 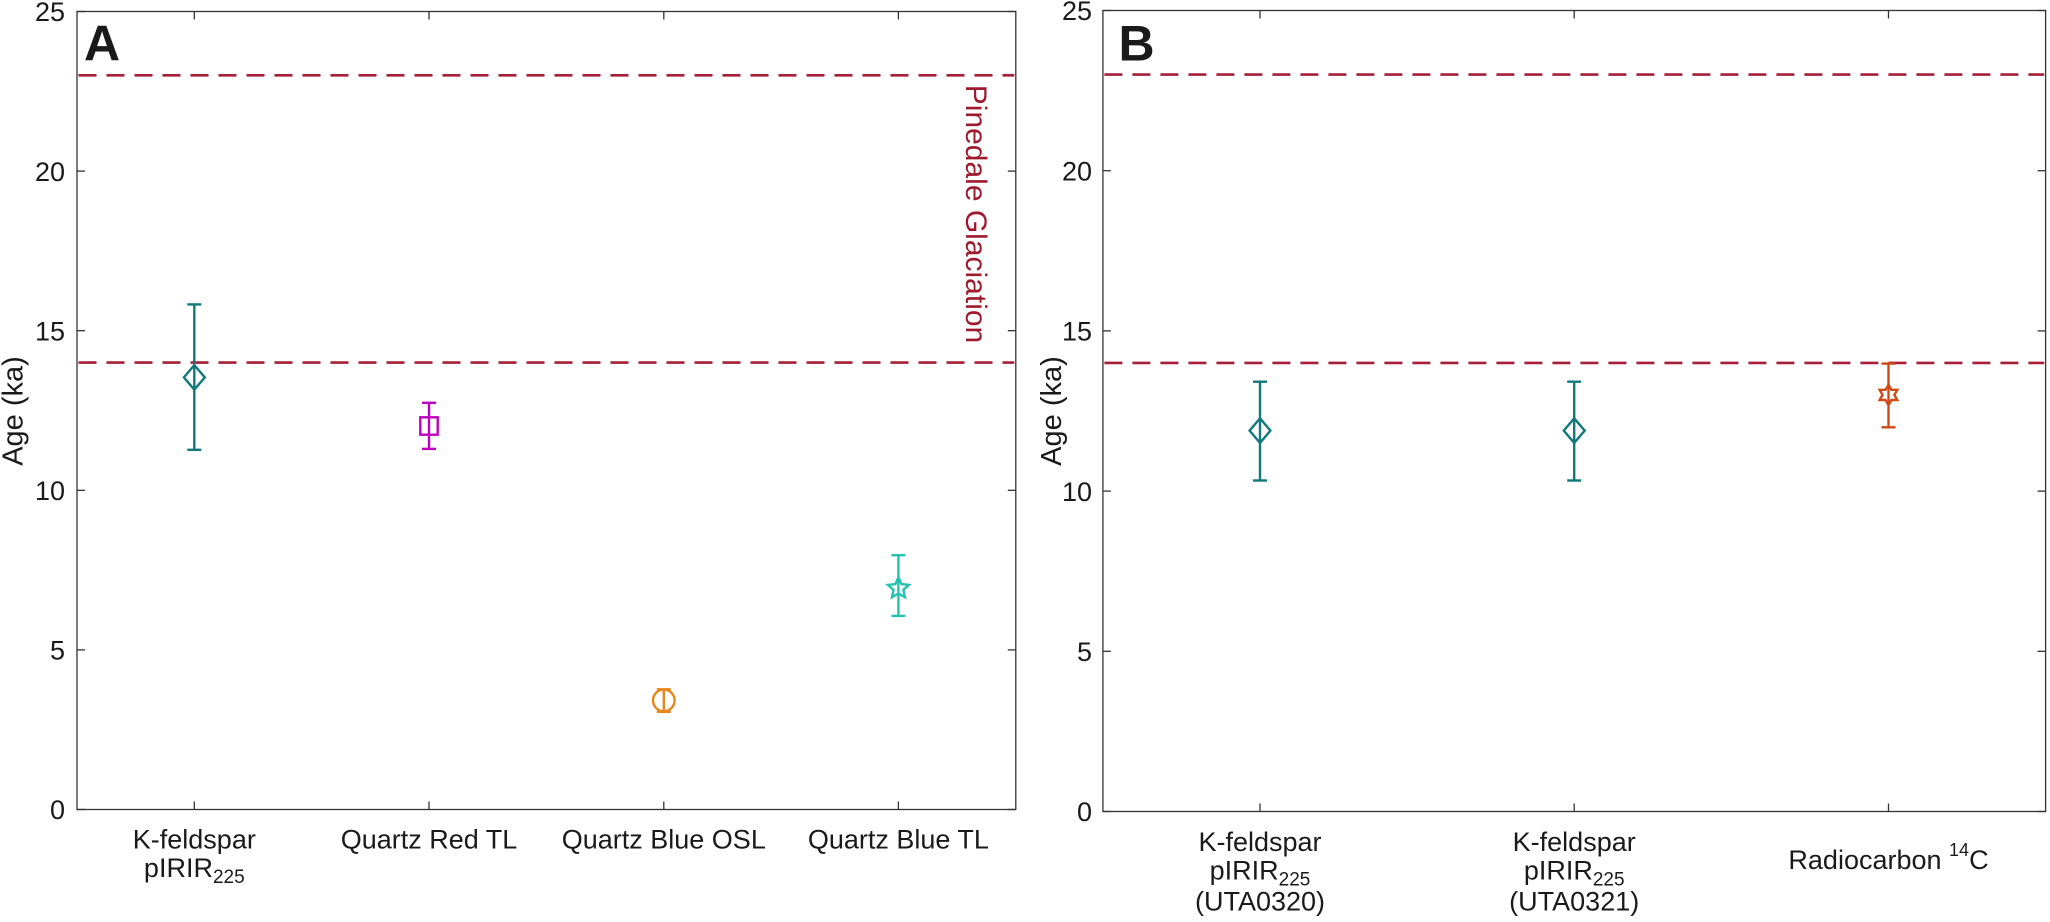 I want to click on svg-text: (UTA0321), so click(x=1574, y=902).